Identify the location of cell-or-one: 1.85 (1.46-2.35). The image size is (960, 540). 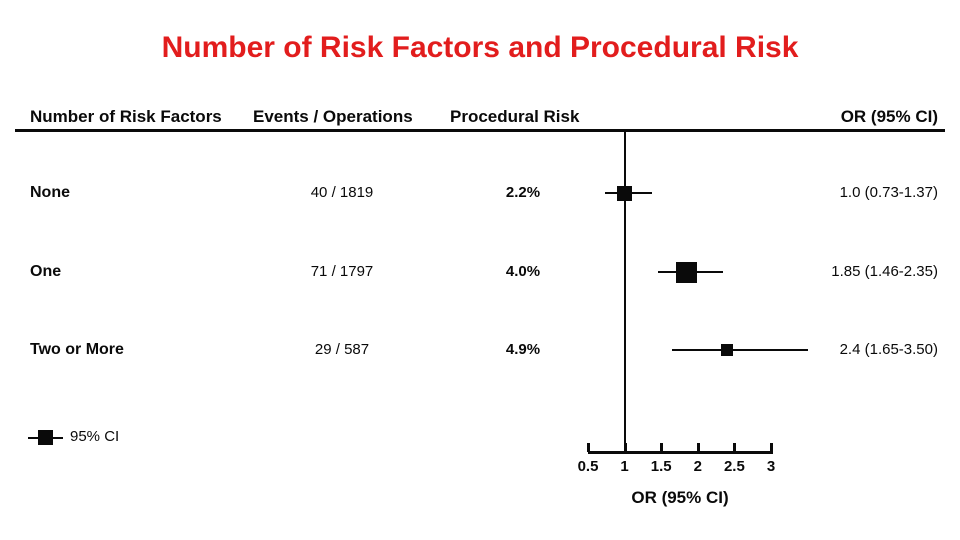
(884, 271).